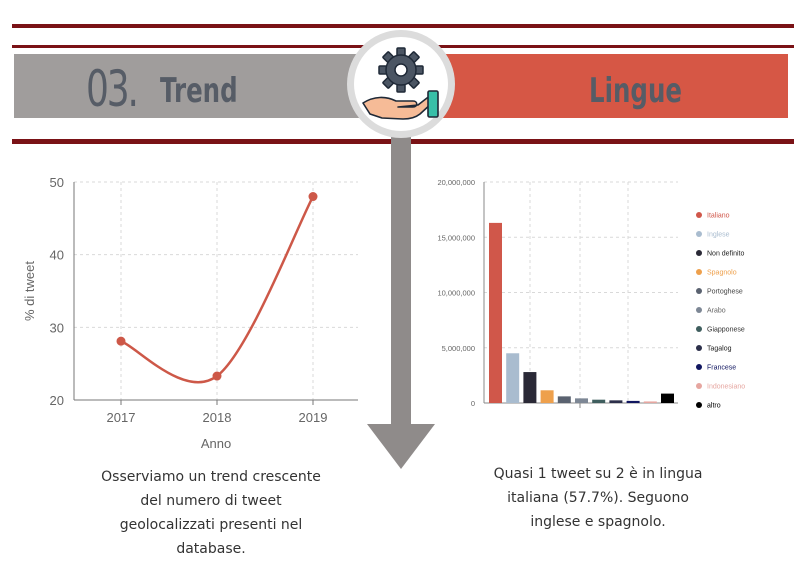  What do you see at coordinates (719, 349) in the screenshot?
I see `legend-label: Tagalog` at bounding box center [719, 349].